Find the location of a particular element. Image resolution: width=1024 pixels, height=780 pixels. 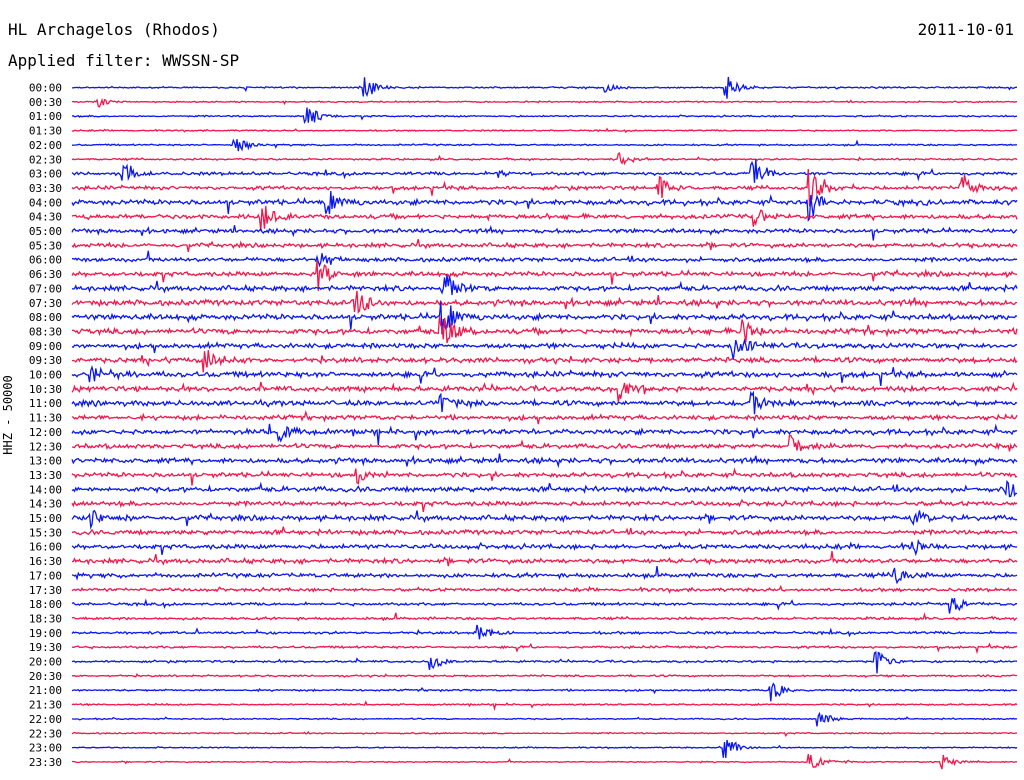

row-time-label: 06:00 is located at coordinates (45, 260).